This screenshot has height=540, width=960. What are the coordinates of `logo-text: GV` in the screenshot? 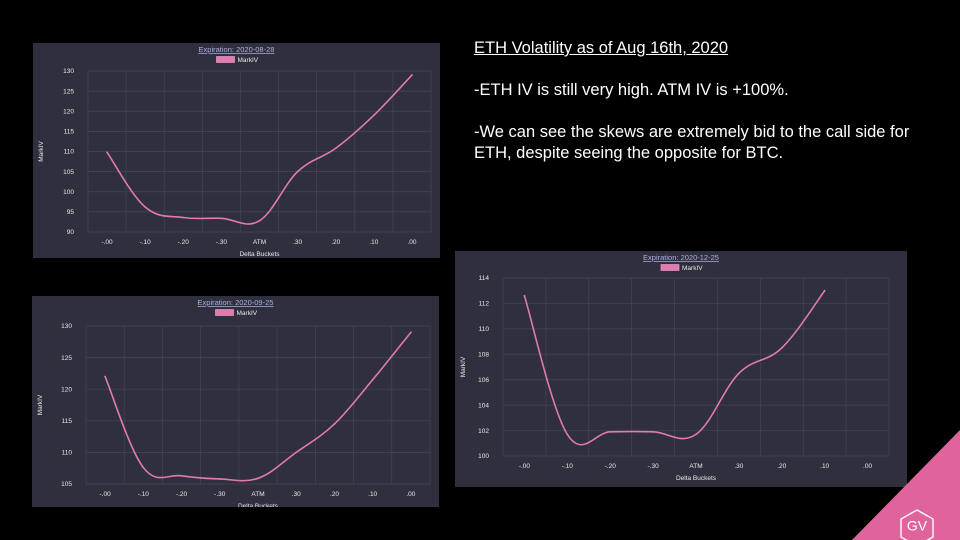 It's located at (917, 526).